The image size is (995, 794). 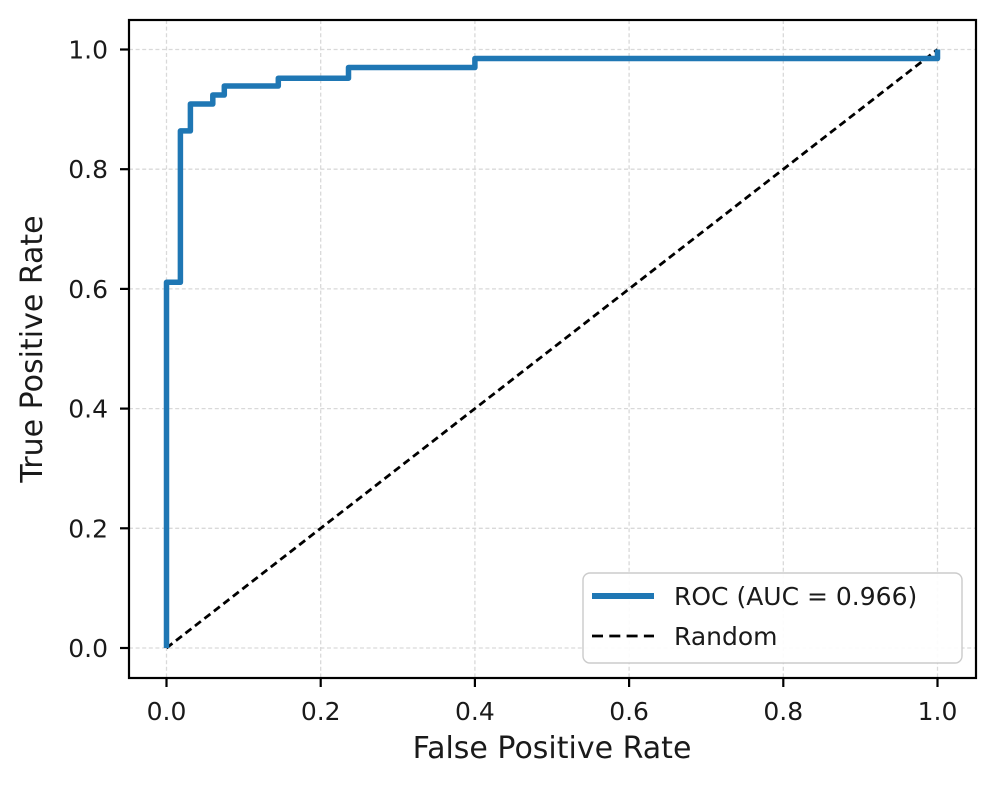 I want to click on x-tick-label: 0.2, so click(x=321, y=711).